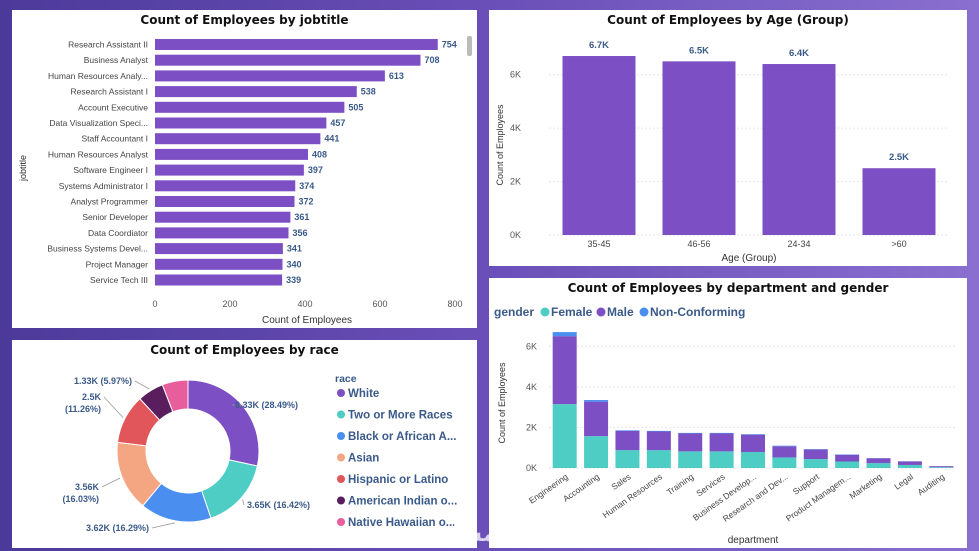 The height and width of the screenshot is (551, 979). Describe the element at coordinates (449, 45) in the screenshot. I see `data-label: 754` at that location.